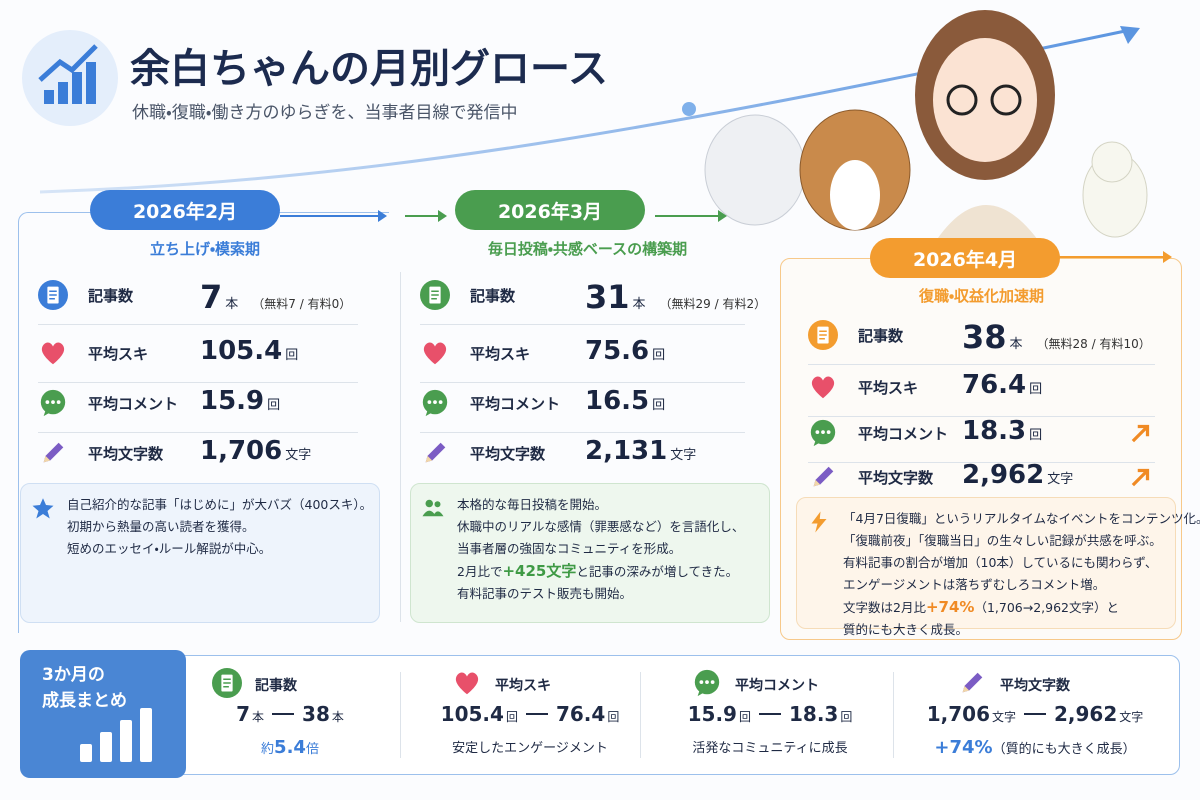  What do you see at coordinates (906, 629) in the screenshot?
I see `note-line: 質的にも大きく成長。` at bounding box center [906, 629].